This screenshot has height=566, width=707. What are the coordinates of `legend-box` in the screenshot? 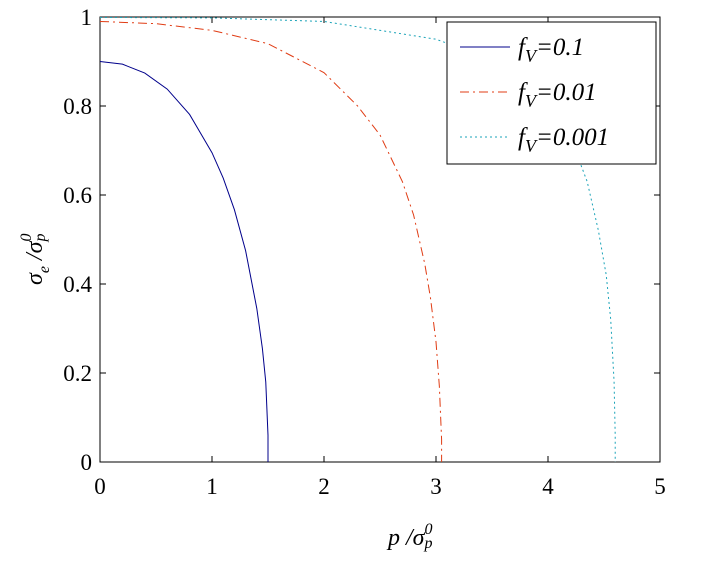 It's located at (551, 93).